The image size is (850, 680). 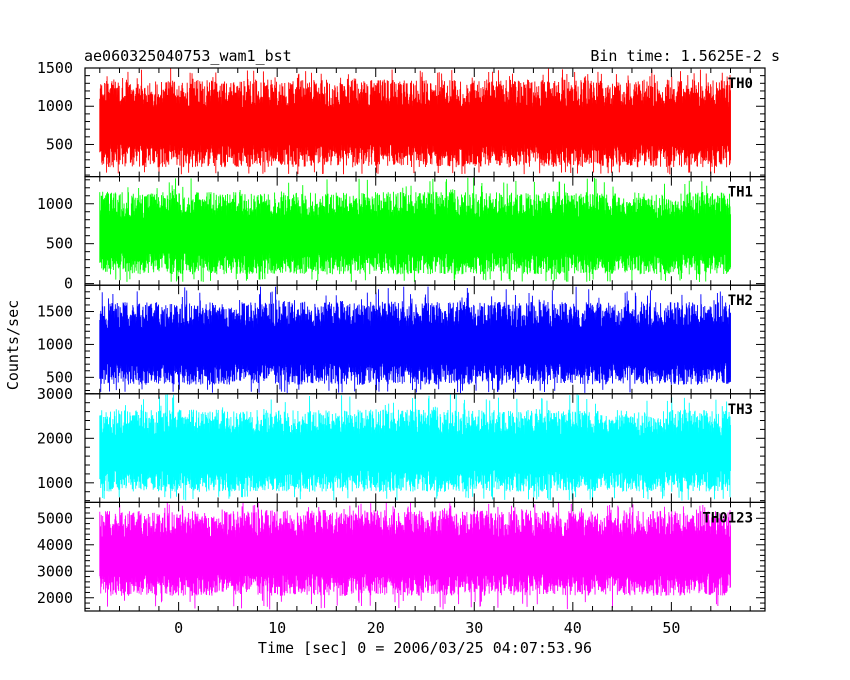 I want to click on x-tick-label: 50, so click(x=671, y=628).